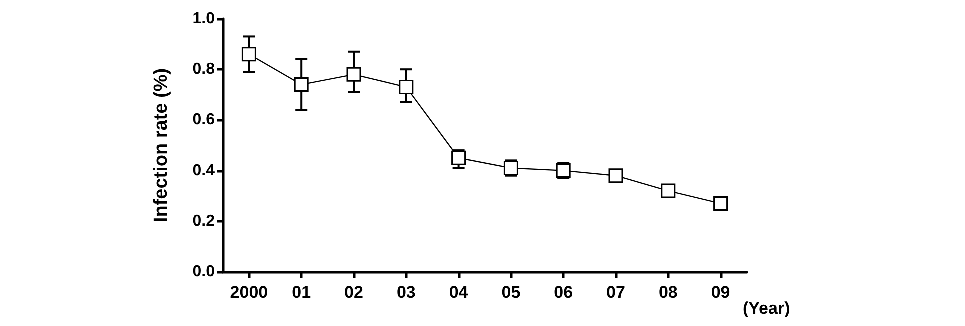 This screenshot has width=965, height=326. Describe the element at coordinates (406, 292) in the screenshot. I see `x-tick-label: 03` at that location.